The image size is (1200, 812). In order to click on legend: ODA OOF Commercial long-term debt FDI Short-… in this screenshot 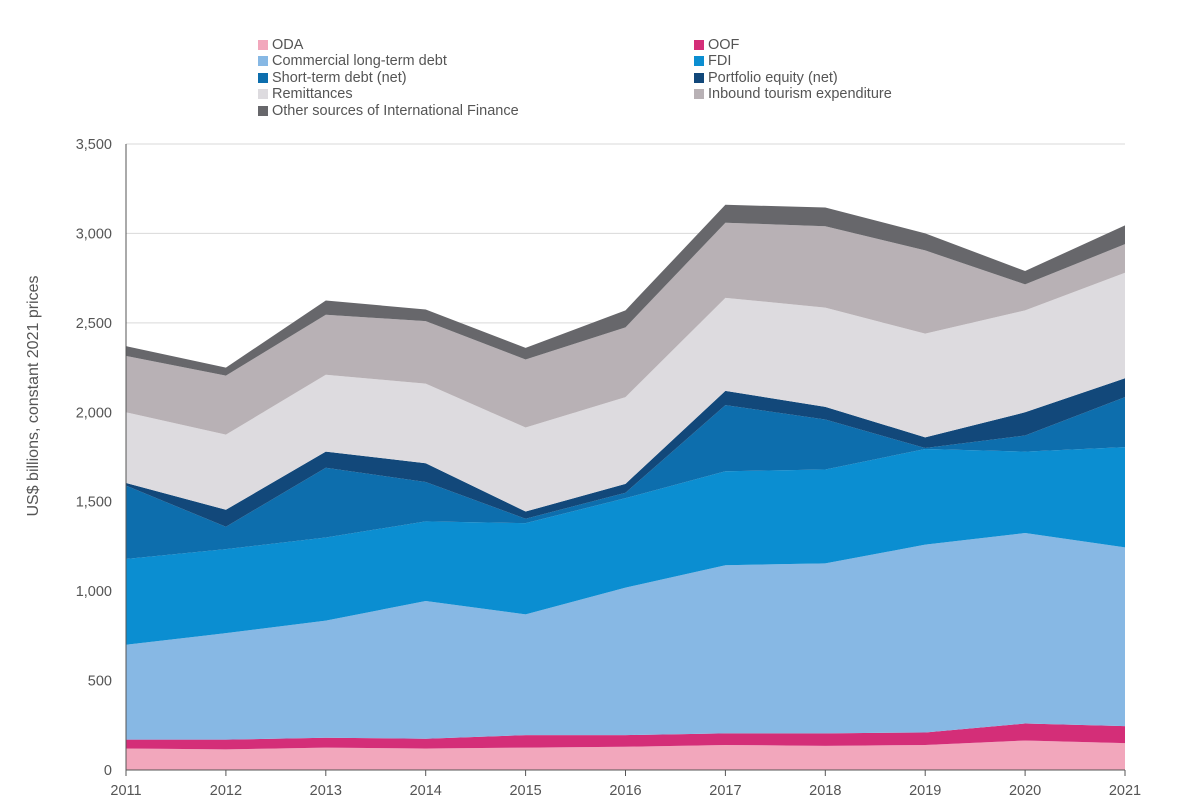, I will do `click(618, 78)`.